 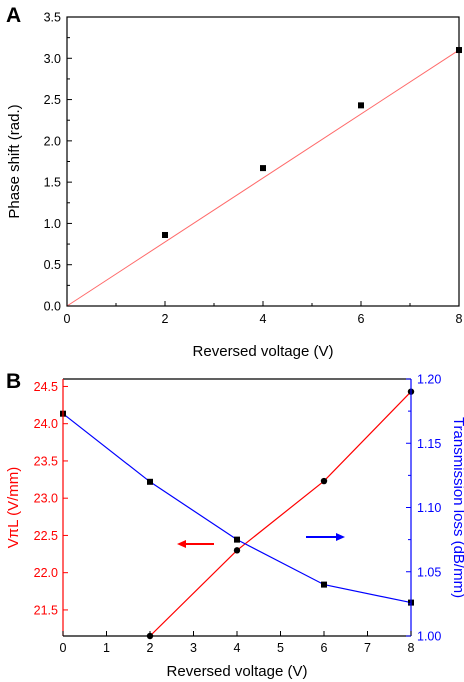 What do you see at coordinates (13, 507) in the screenshot?
I see `y-left-axis-title: VπL (V/mm)` at bounding box center [13, 507].